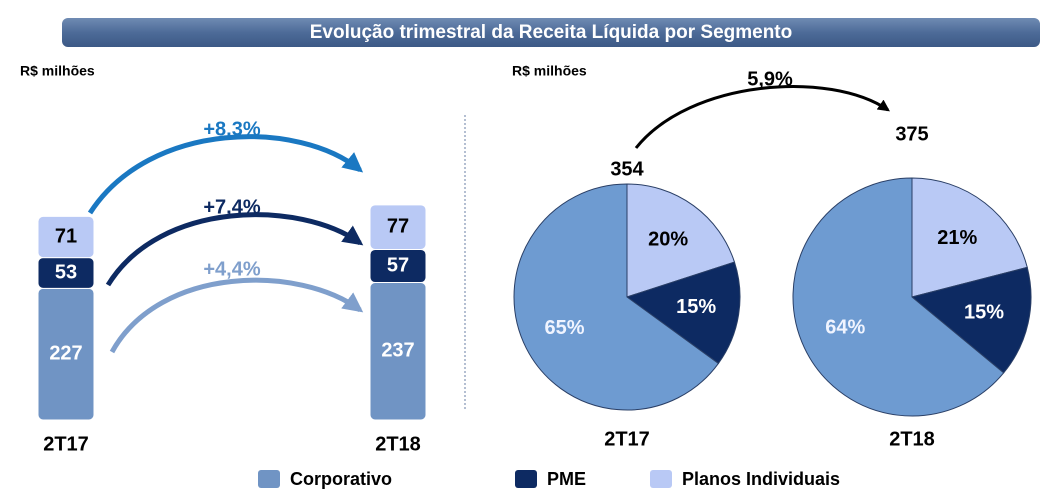  I want to click on pie-label: 21%, so click(957, 238).